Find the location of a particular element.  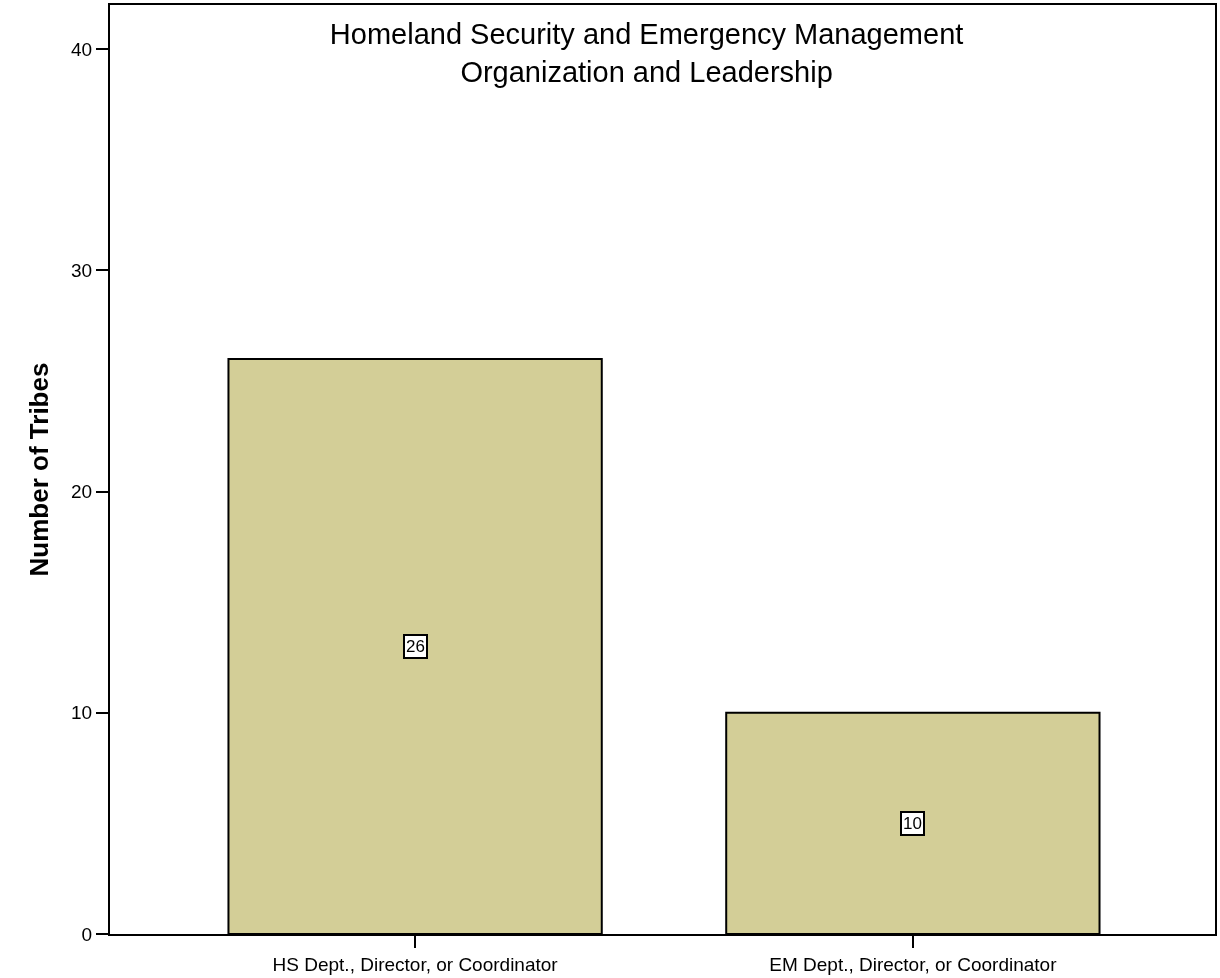

text: Homeland Security and Emergency Management Organization and Leadership is located at coordinates (646, 53).